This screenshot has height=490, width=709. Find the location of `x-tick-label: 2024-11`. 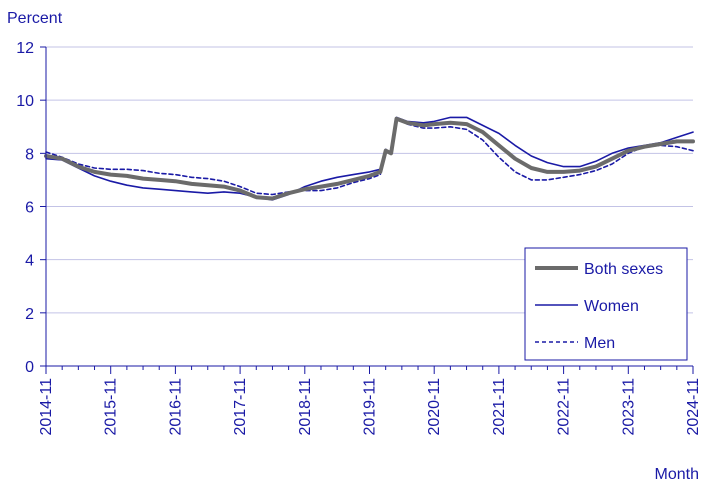

x-tick-label: 2024-11 is located at coordinates (693, 407).